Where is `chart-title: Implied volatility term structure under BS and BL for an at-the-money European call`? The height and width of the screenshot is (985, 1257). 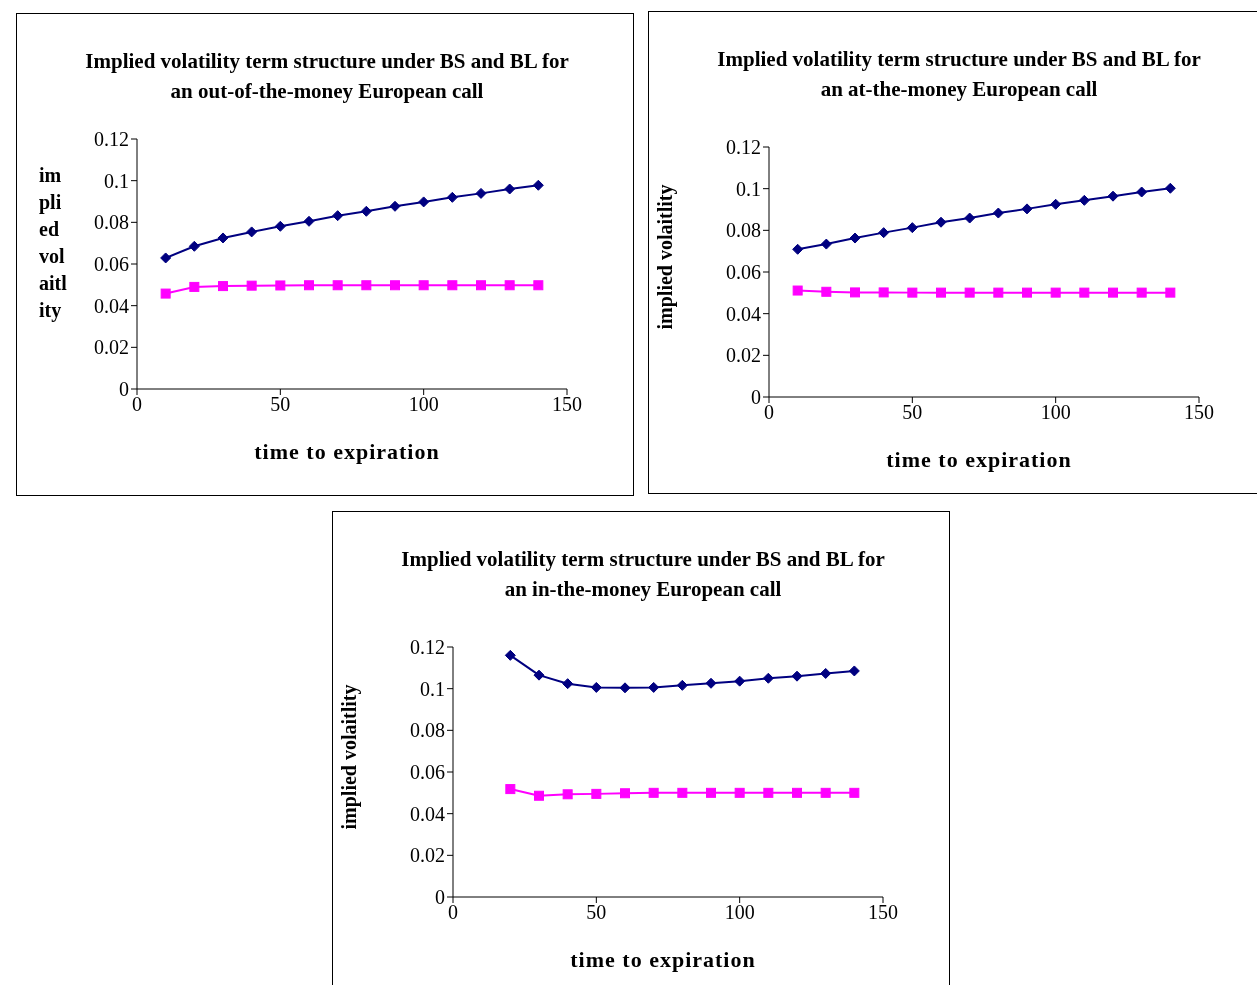
chart-title: Implied volatility term structure under BS and BL for an at-the-money European call is located at coordinates (959, 74).